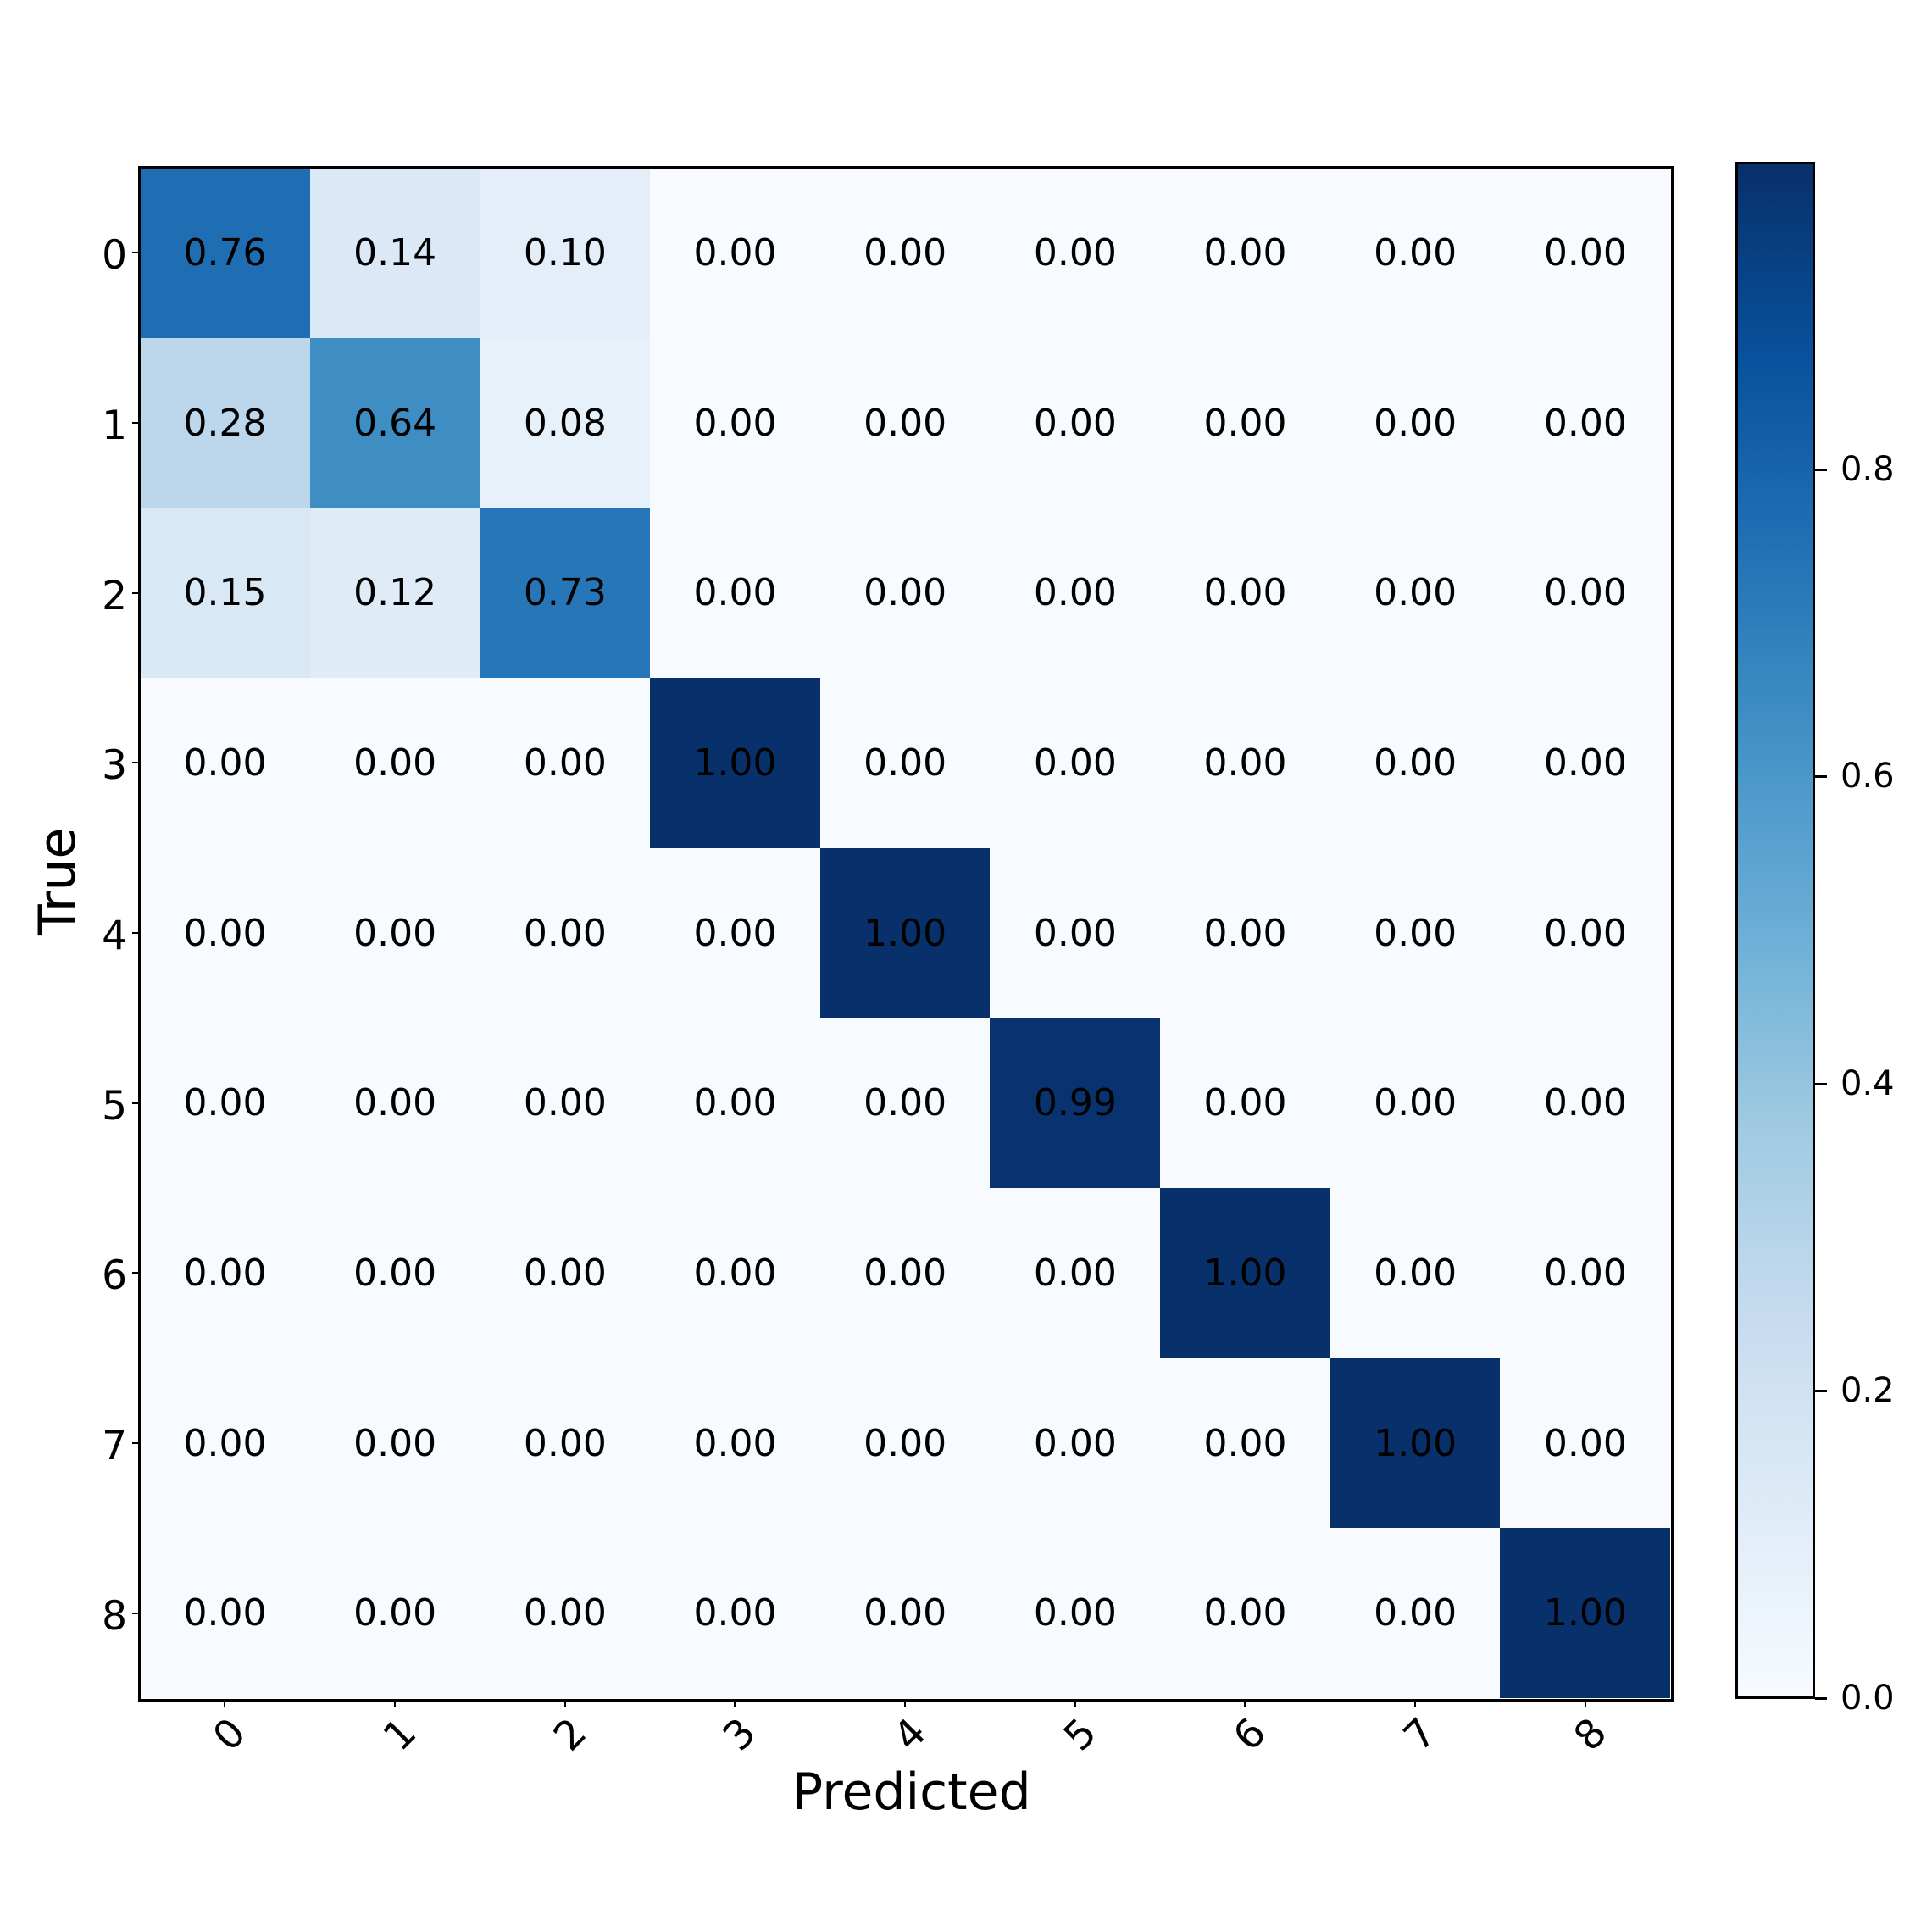  Describe the element at coordinates (565, 253) in the screenshot. I see `heatmap-cell: 0.10` at that location.